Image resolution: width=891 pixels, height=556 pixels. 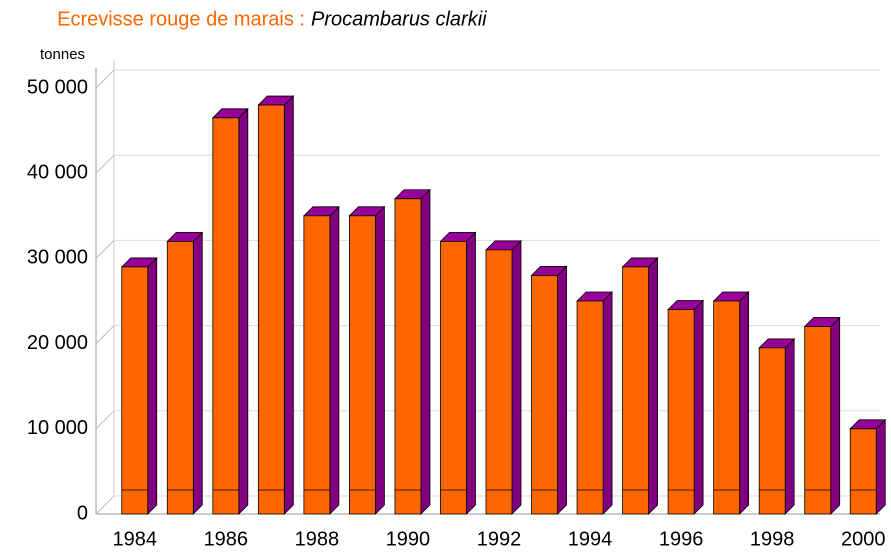 I want to click on y-tick-label: 40 000, so click(x=57, y=172).